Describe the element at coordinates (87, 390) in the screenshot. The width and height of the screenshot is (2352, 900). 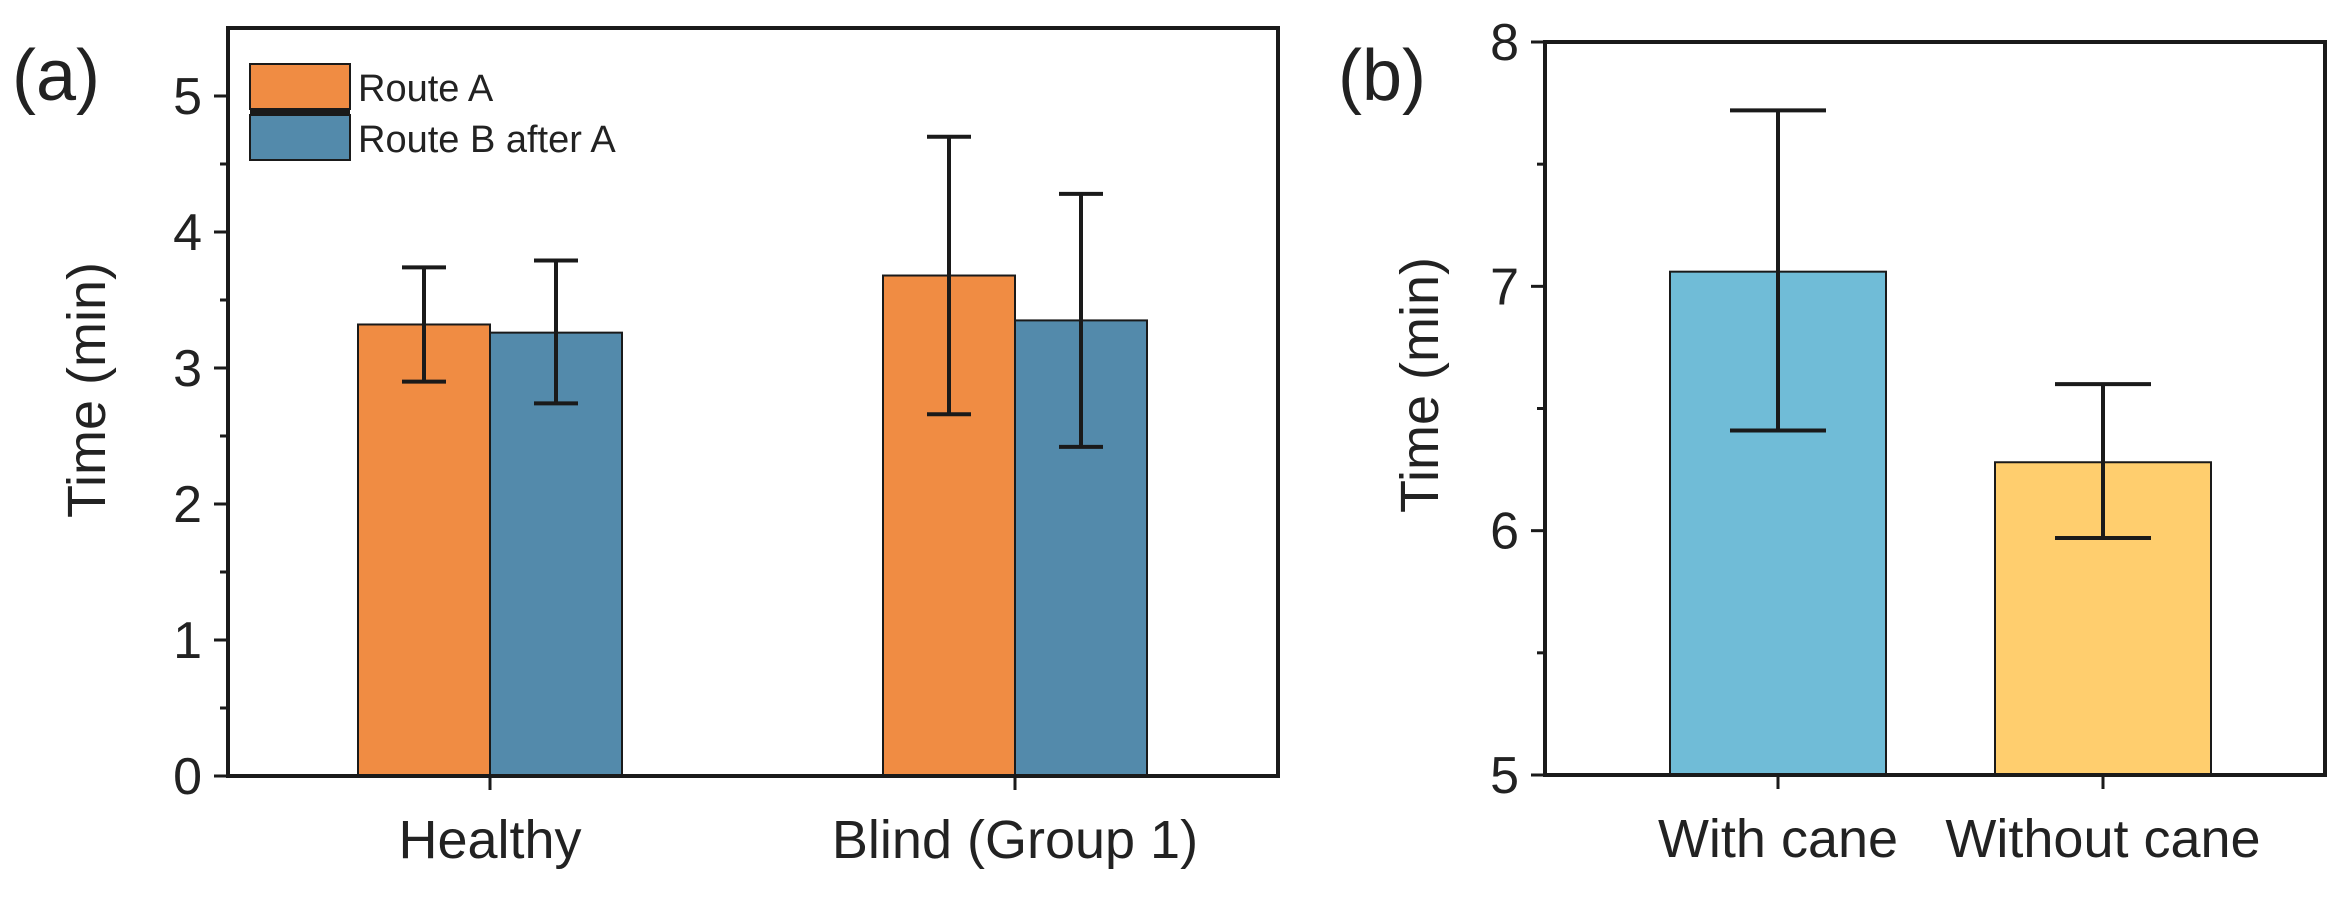
I see `panel-a-y-axis-label: Time (min)` at that location.